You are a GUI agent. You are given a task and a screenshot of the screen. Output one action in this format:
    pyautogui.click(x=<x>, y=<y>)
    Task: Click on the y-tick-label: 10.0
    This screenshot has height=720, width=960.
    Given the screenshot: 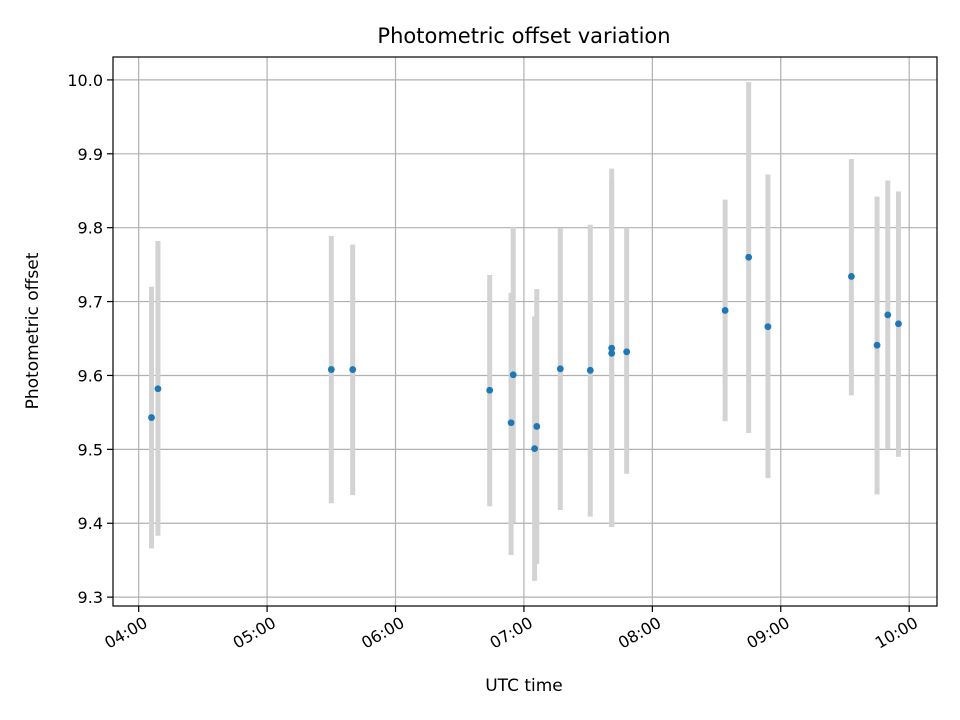 What is the action you would take?
    pyautogui.click(x=85, y=80)
    